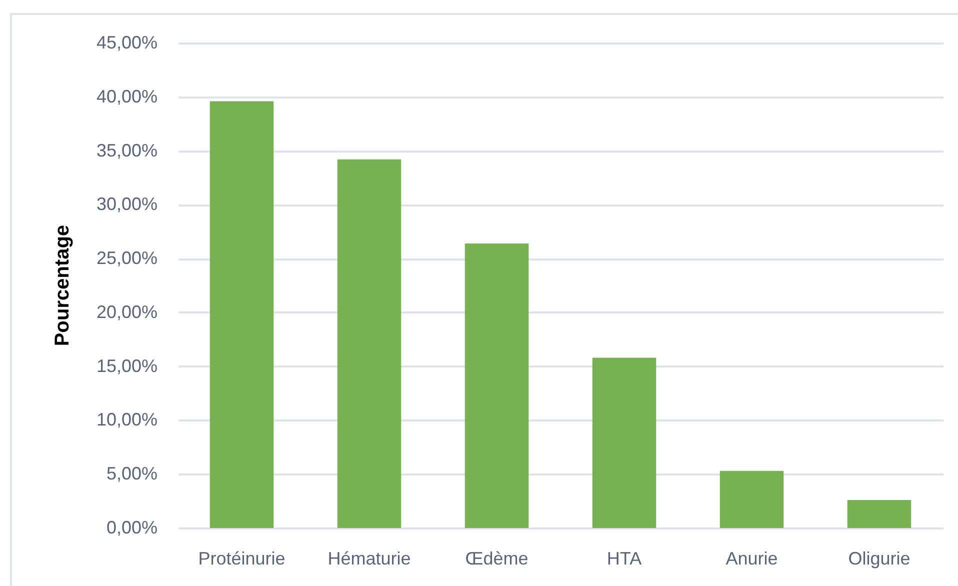 This screenshot has width=958, height=586. Describe the element at coordinates (127, 420) in the screenshot. I see `y-tick-label: 10,00%` at that location.